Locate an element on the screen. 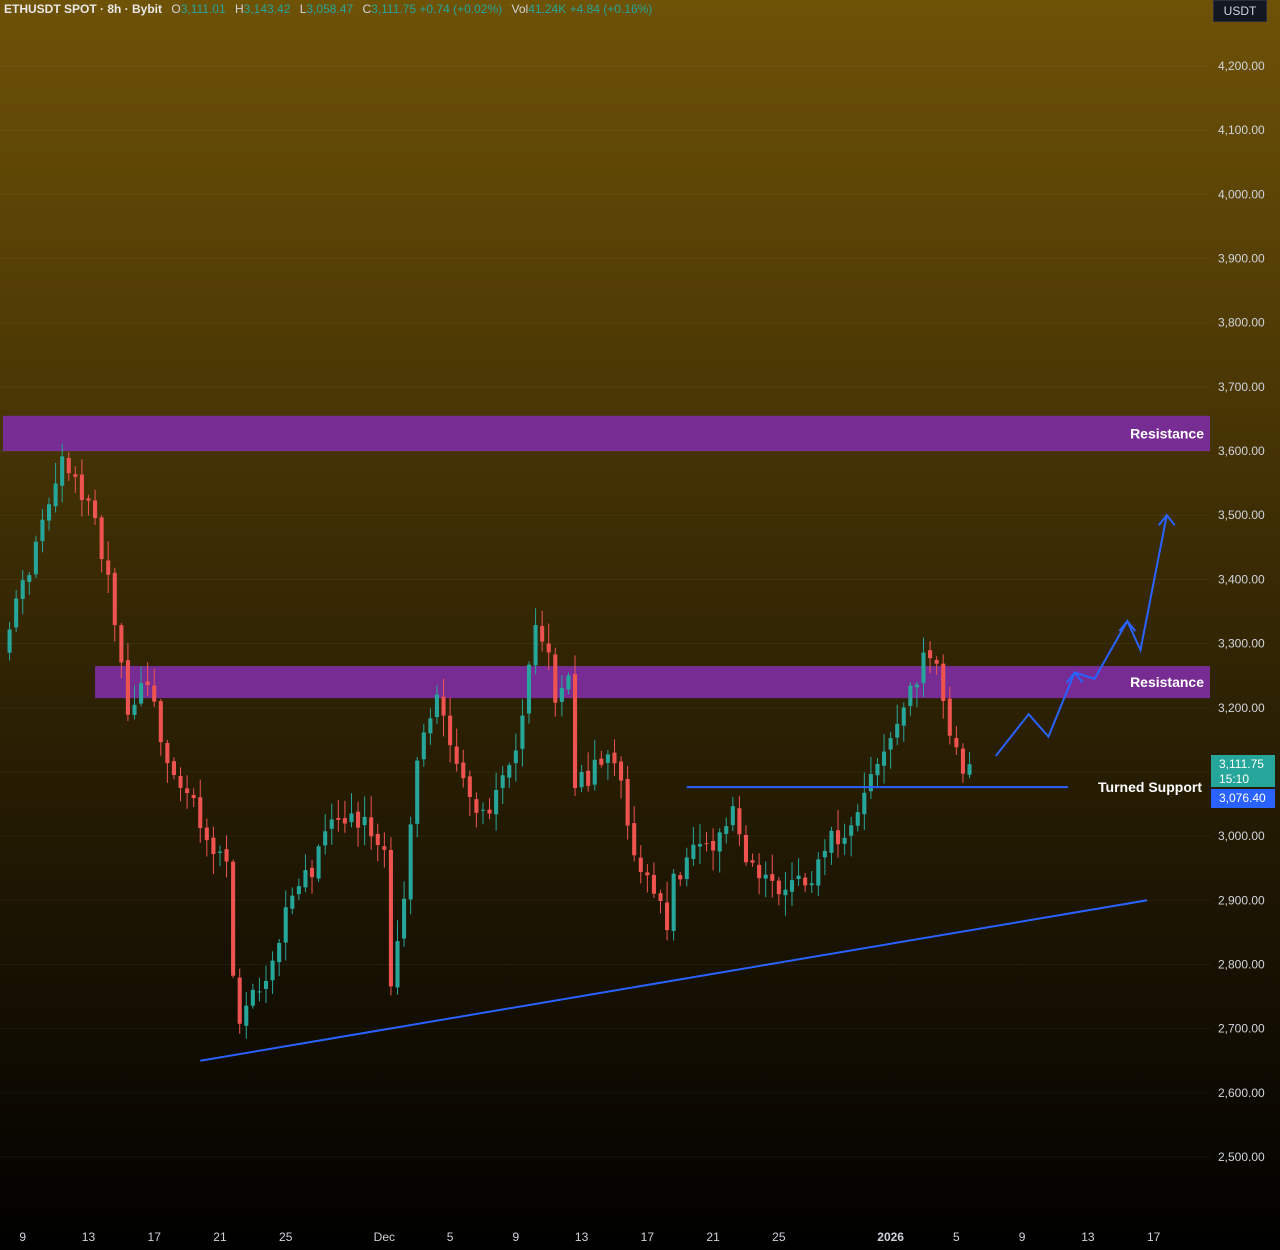 The width and height of the screenshot is (1280, 1250). close-label: C is located at coordinates (367, 9).